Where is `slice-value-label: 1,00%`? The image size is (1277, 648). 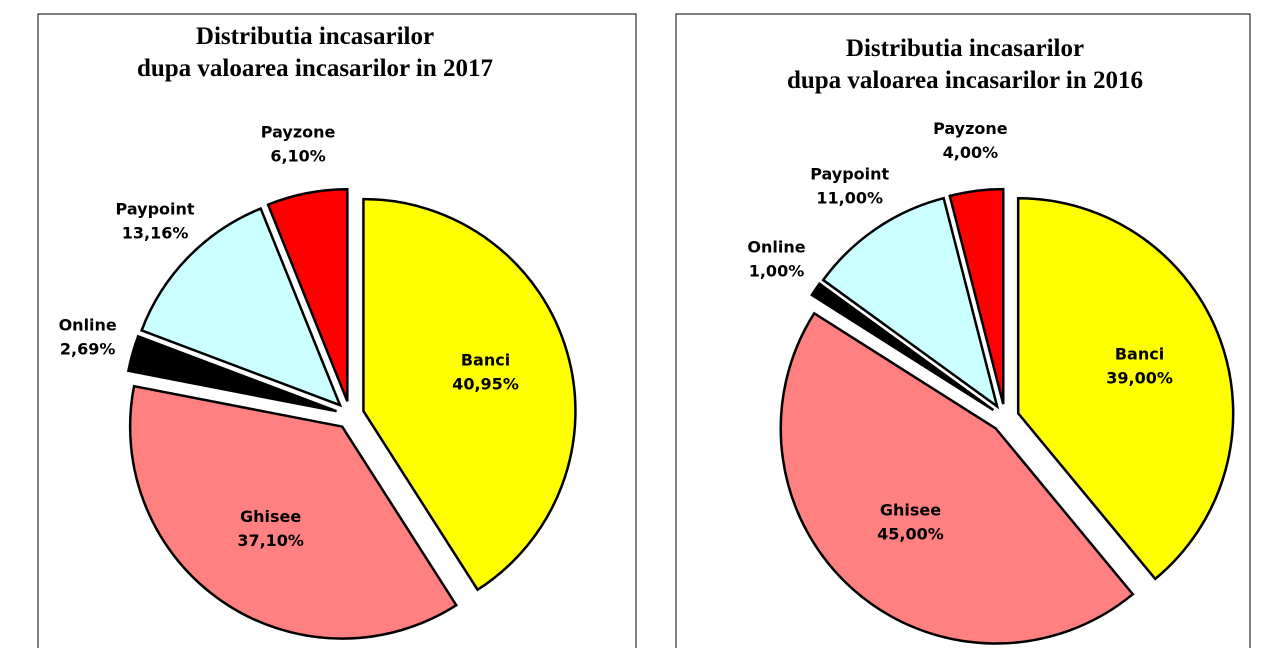
slice-value-label: 1,00% is located at coordinates (777, 271).